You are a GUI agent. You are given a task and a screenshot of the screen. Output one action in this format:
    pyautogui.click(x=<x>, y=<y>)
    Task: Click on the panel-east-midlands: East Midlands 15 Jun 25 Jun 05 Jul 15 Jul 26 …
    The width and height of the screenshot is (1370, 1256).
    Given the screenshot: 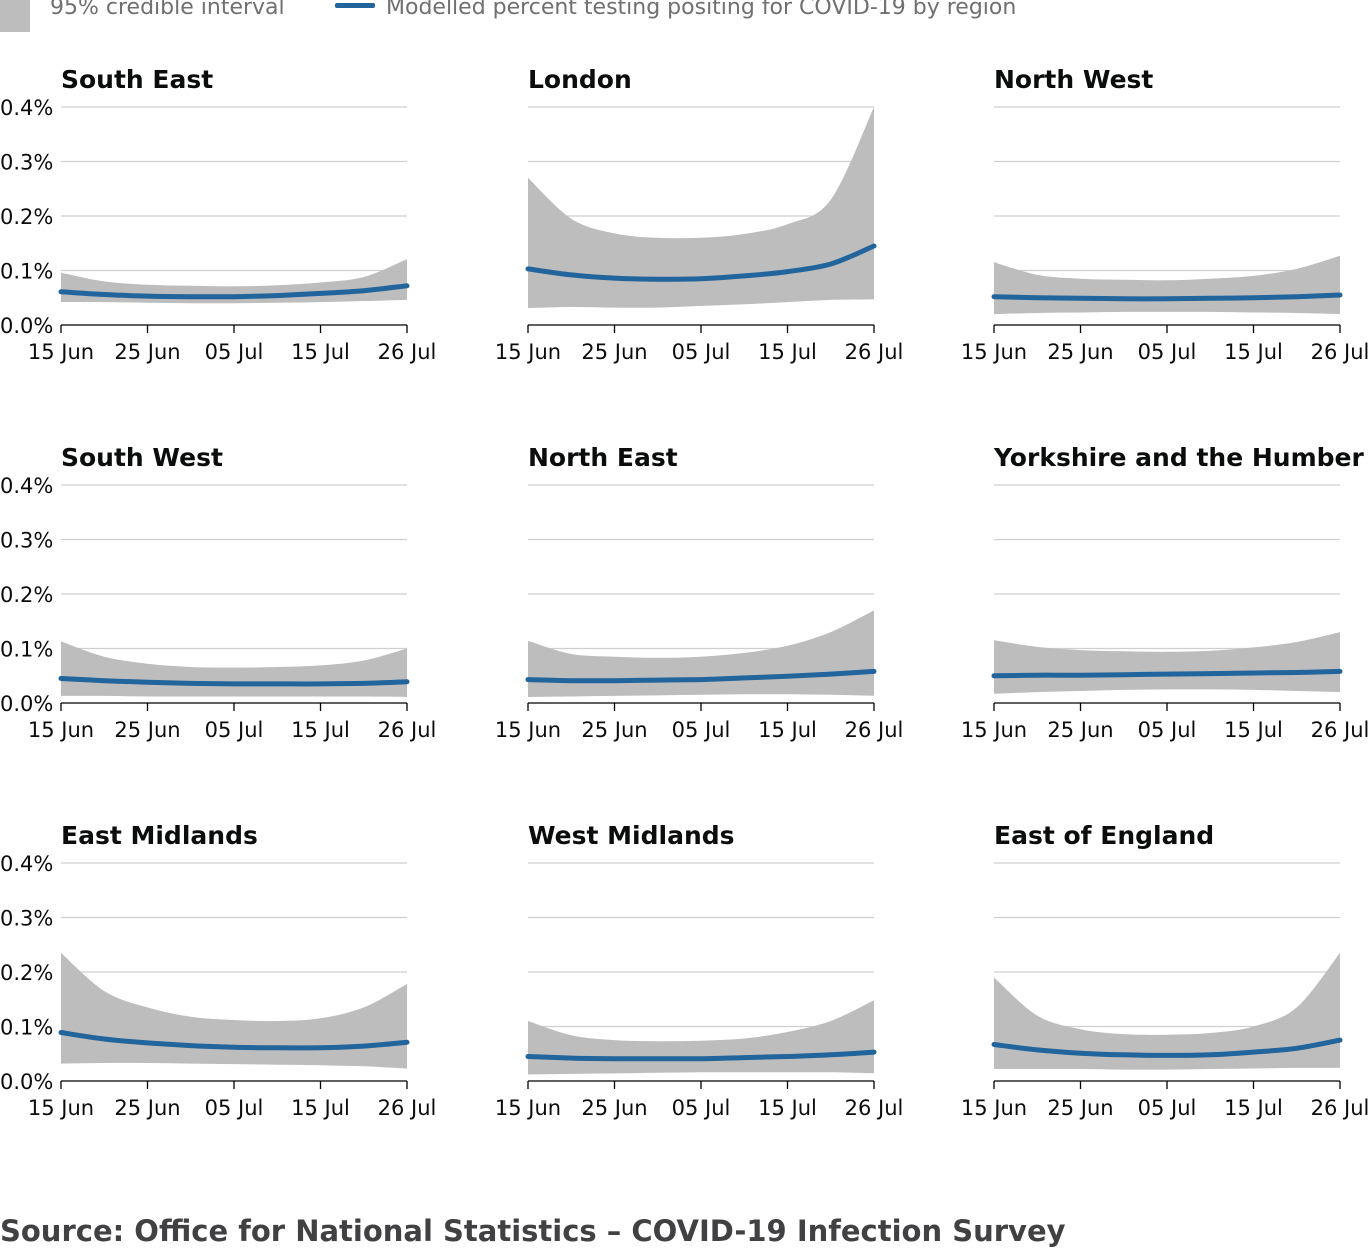 What is the action you would take?
    pyautogui.click(x=218, y=970)
    